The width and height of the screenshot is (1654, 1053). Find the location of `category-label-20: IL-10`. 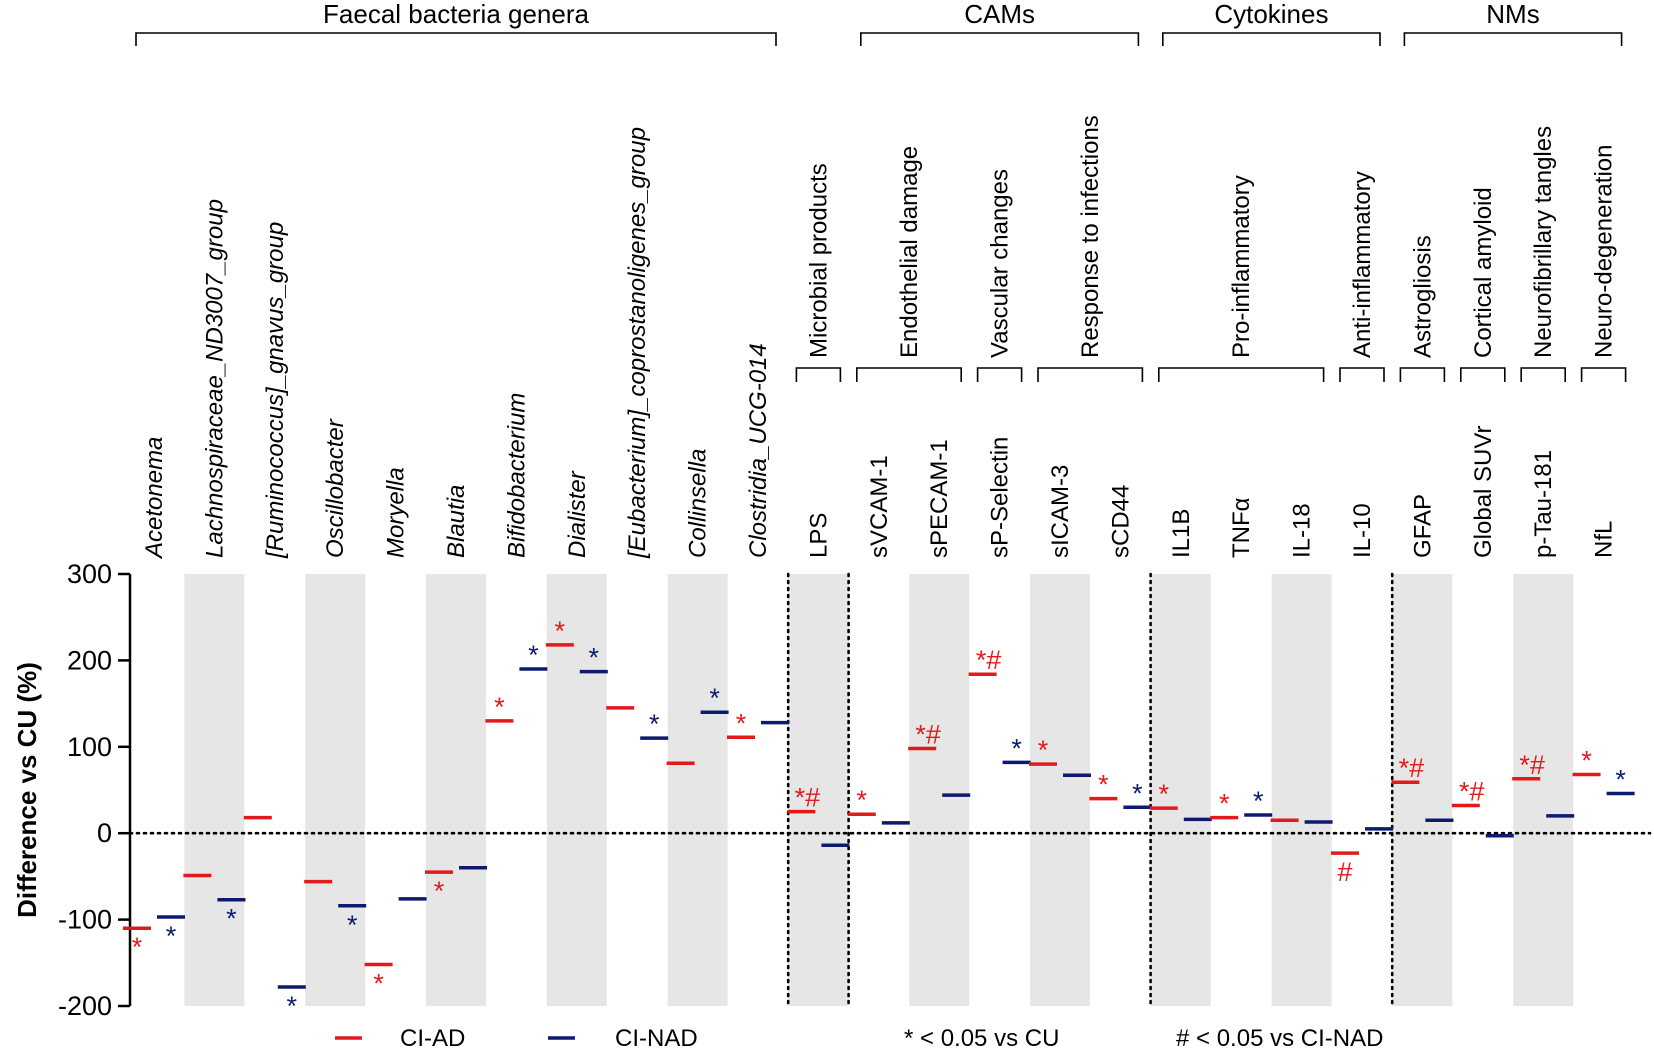

category-label-20: IL-10 is located at coordinates (1362, 530).